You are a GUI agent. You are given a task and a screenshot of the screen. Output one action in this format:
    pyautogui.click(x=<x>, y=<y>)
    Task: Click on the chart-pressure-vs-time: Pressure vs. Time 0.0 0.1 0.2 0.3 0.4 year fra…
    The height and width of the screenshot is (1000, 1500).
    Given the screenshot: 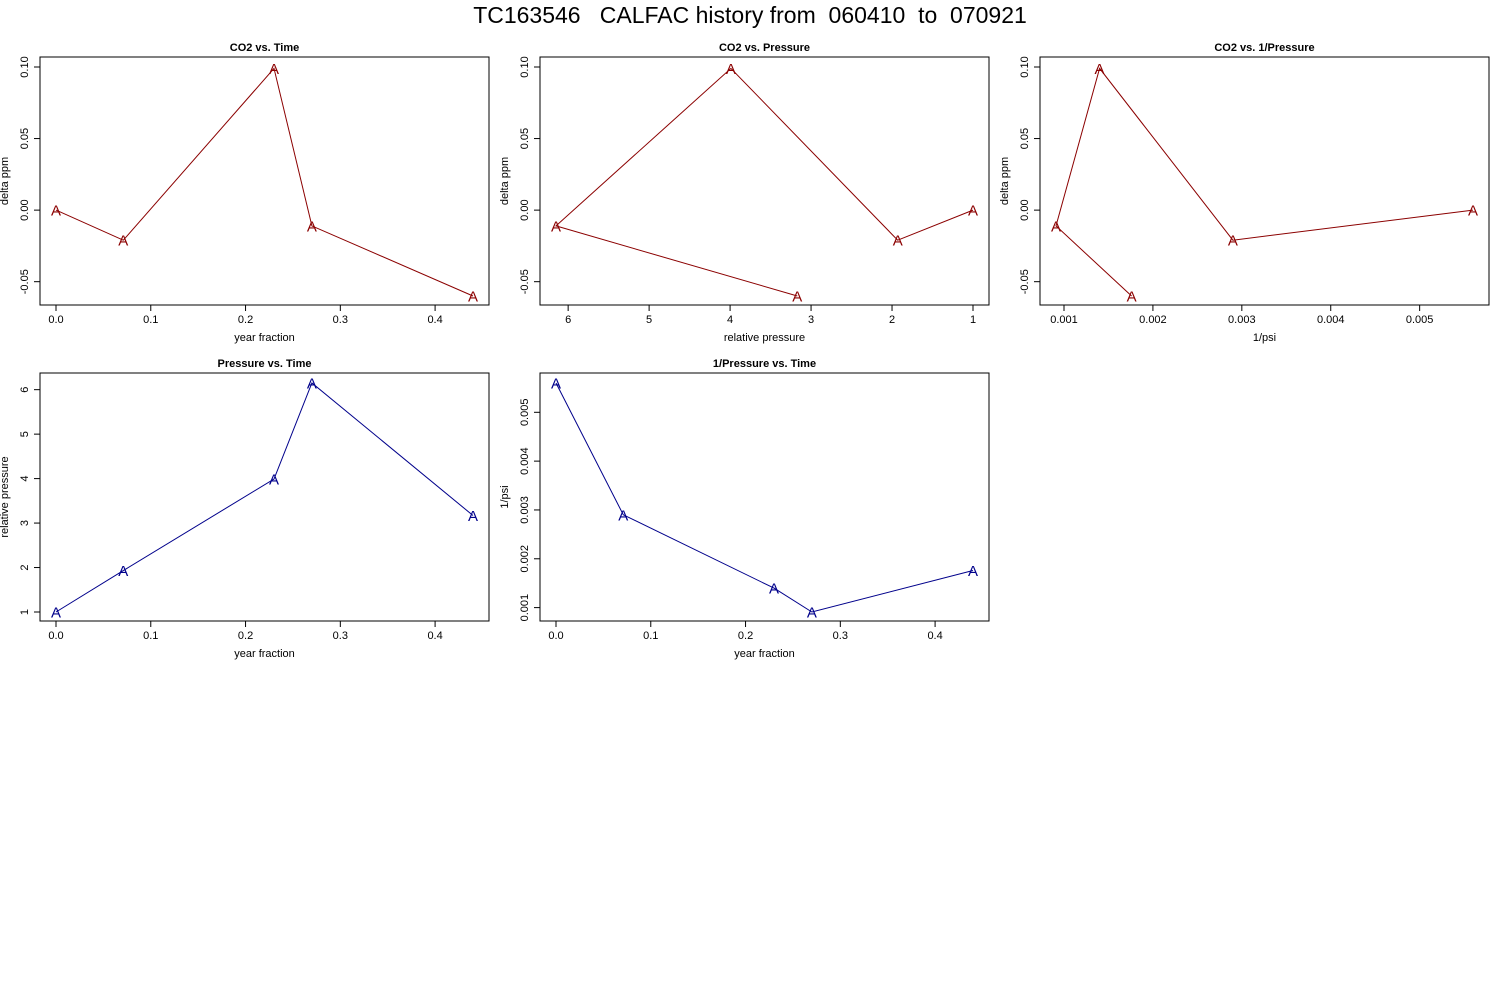 What is the action you would take?
    pyautogui.click(x=245, y=509)
    